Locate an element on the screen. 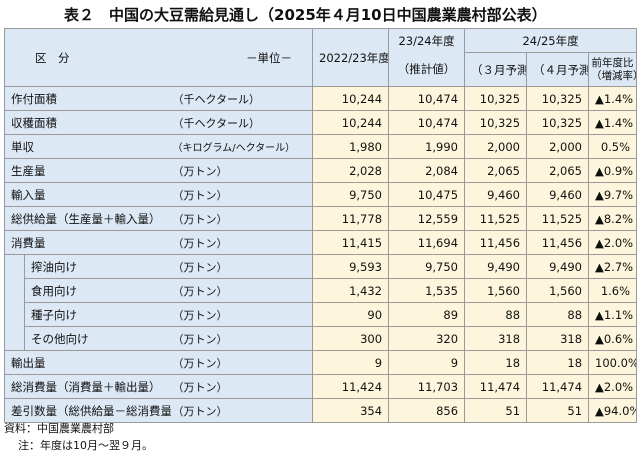 This screenshot has width=640, height=458. table-row: 種子向け （万トン） 90 89 88 88 ▲1.1% is located at coordinates (321, 314).